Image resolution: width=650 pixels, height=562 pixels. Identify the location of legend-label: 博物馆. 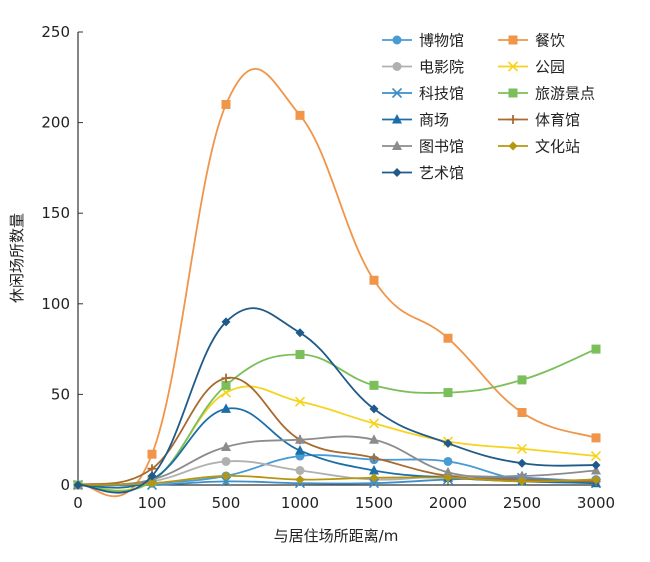
(441, 41).